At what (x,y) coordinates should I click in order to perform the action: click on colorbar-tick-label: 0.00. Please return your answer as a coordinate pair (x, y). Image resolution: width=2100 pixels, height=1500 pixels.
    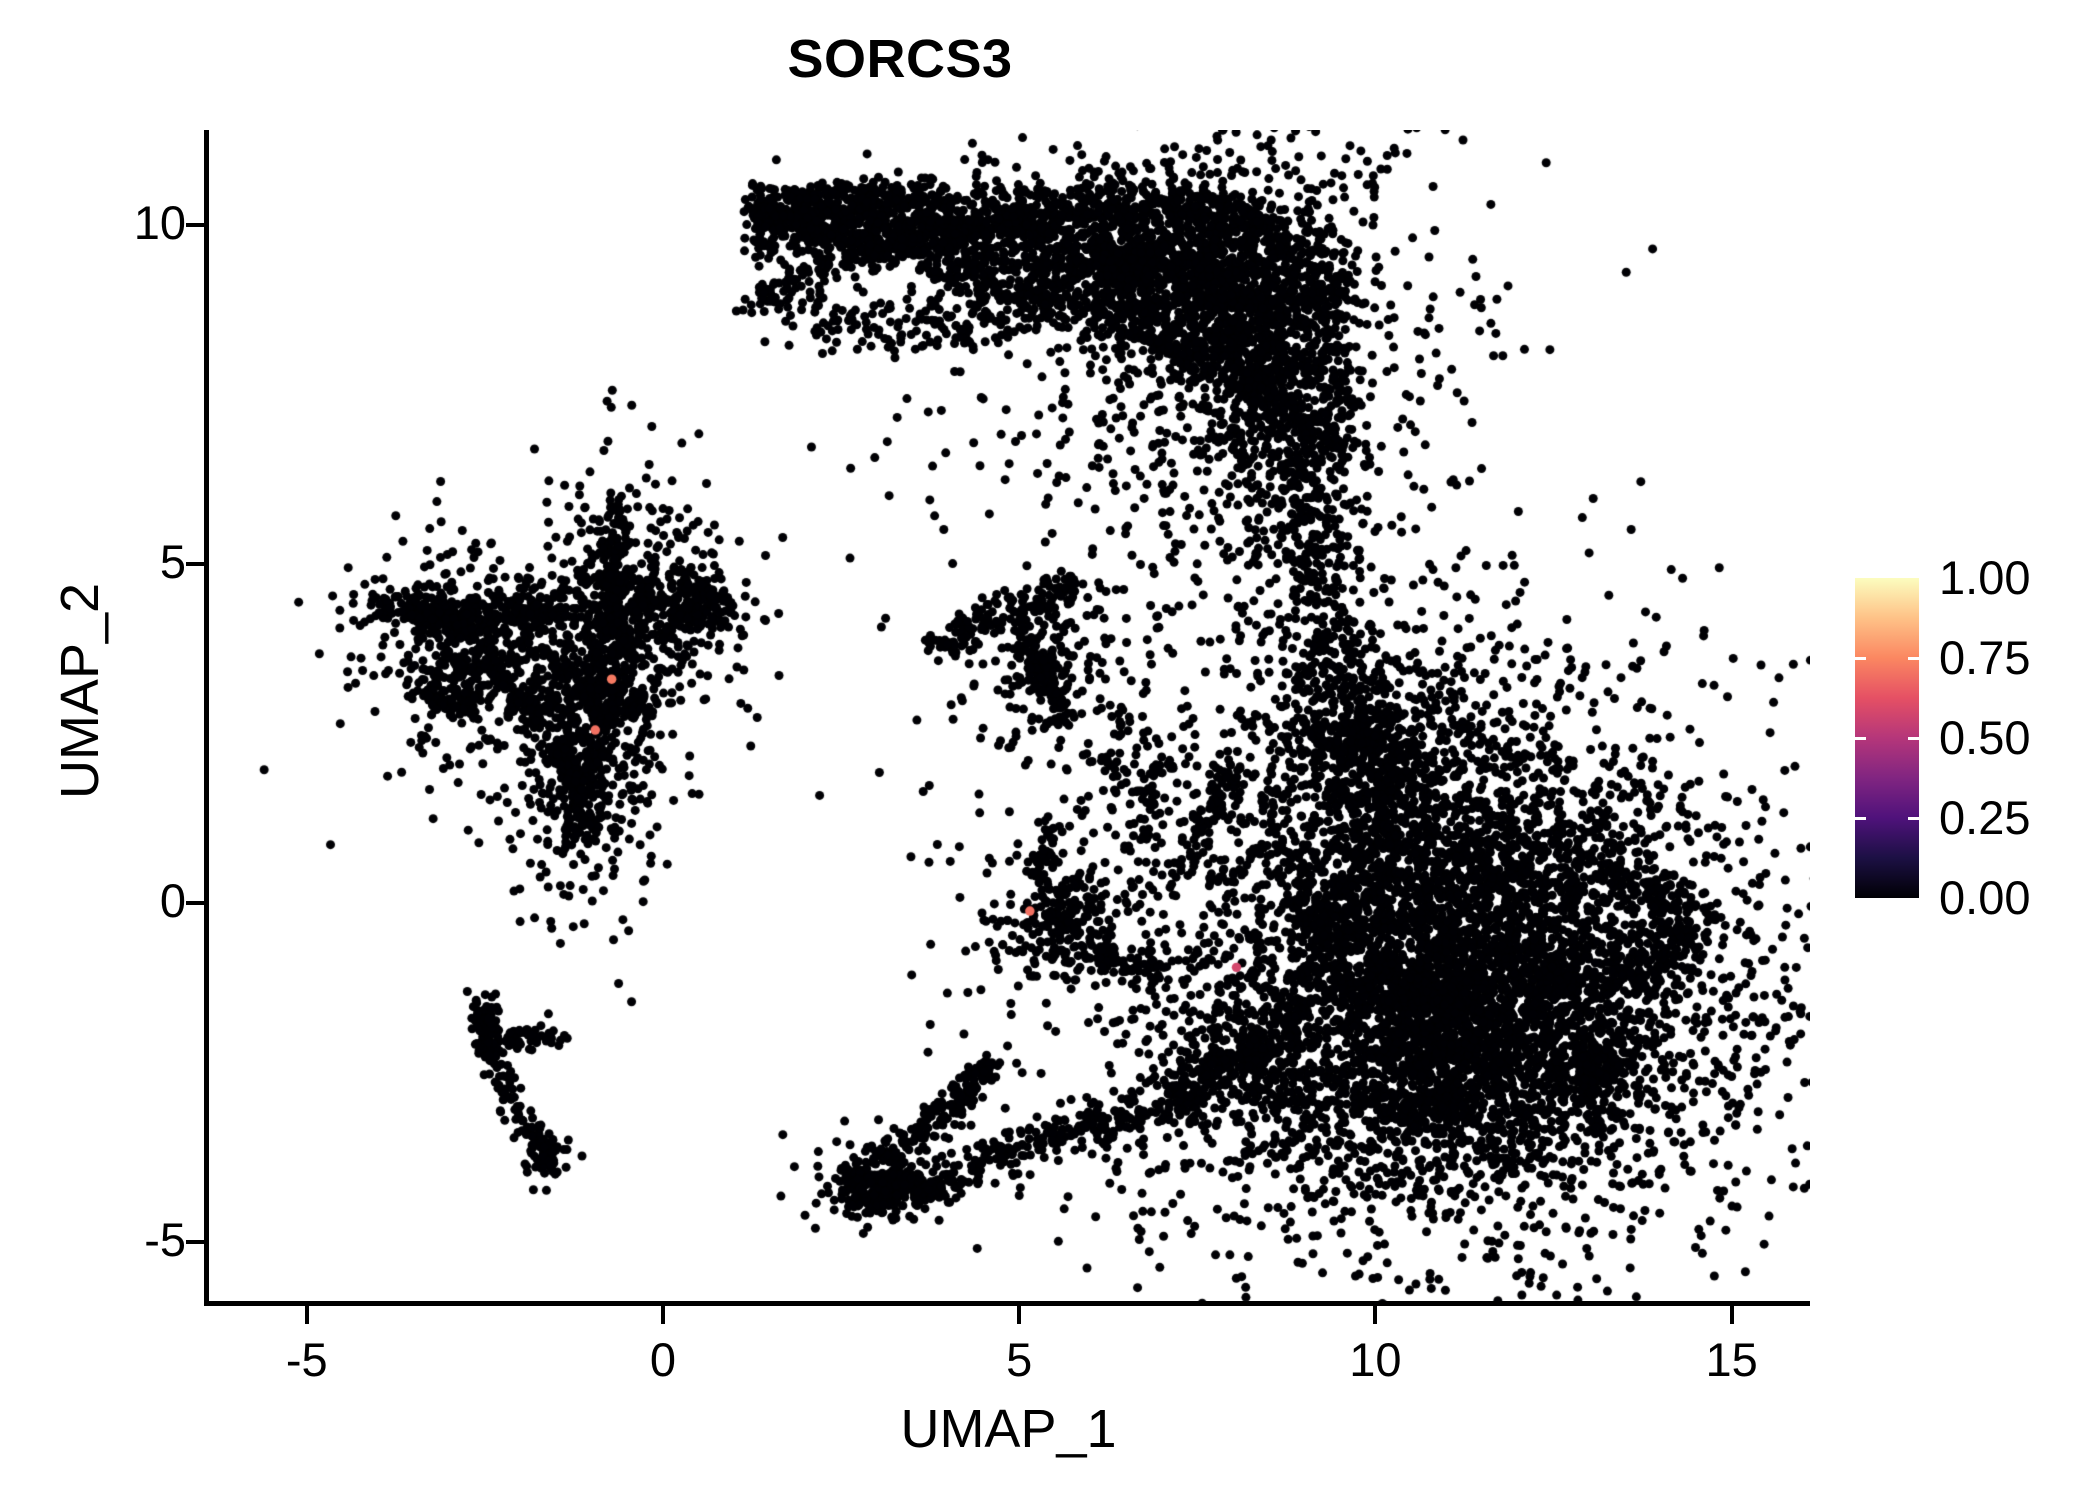
    Looking at the image, I should click on (1985, 897).